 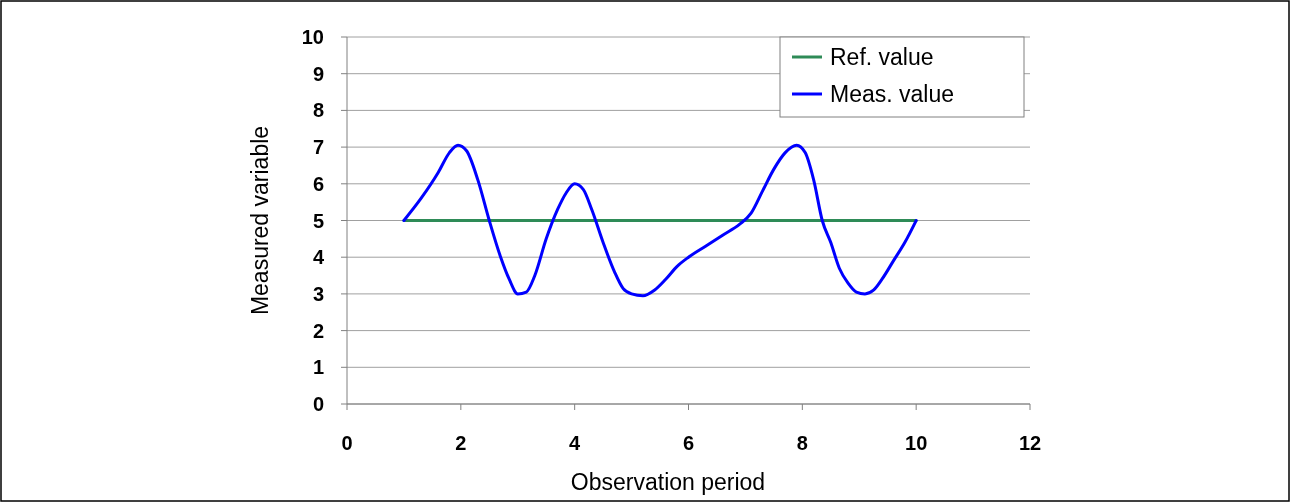 I want to click on y-tick-label: 6, so click(x=318, y=183).